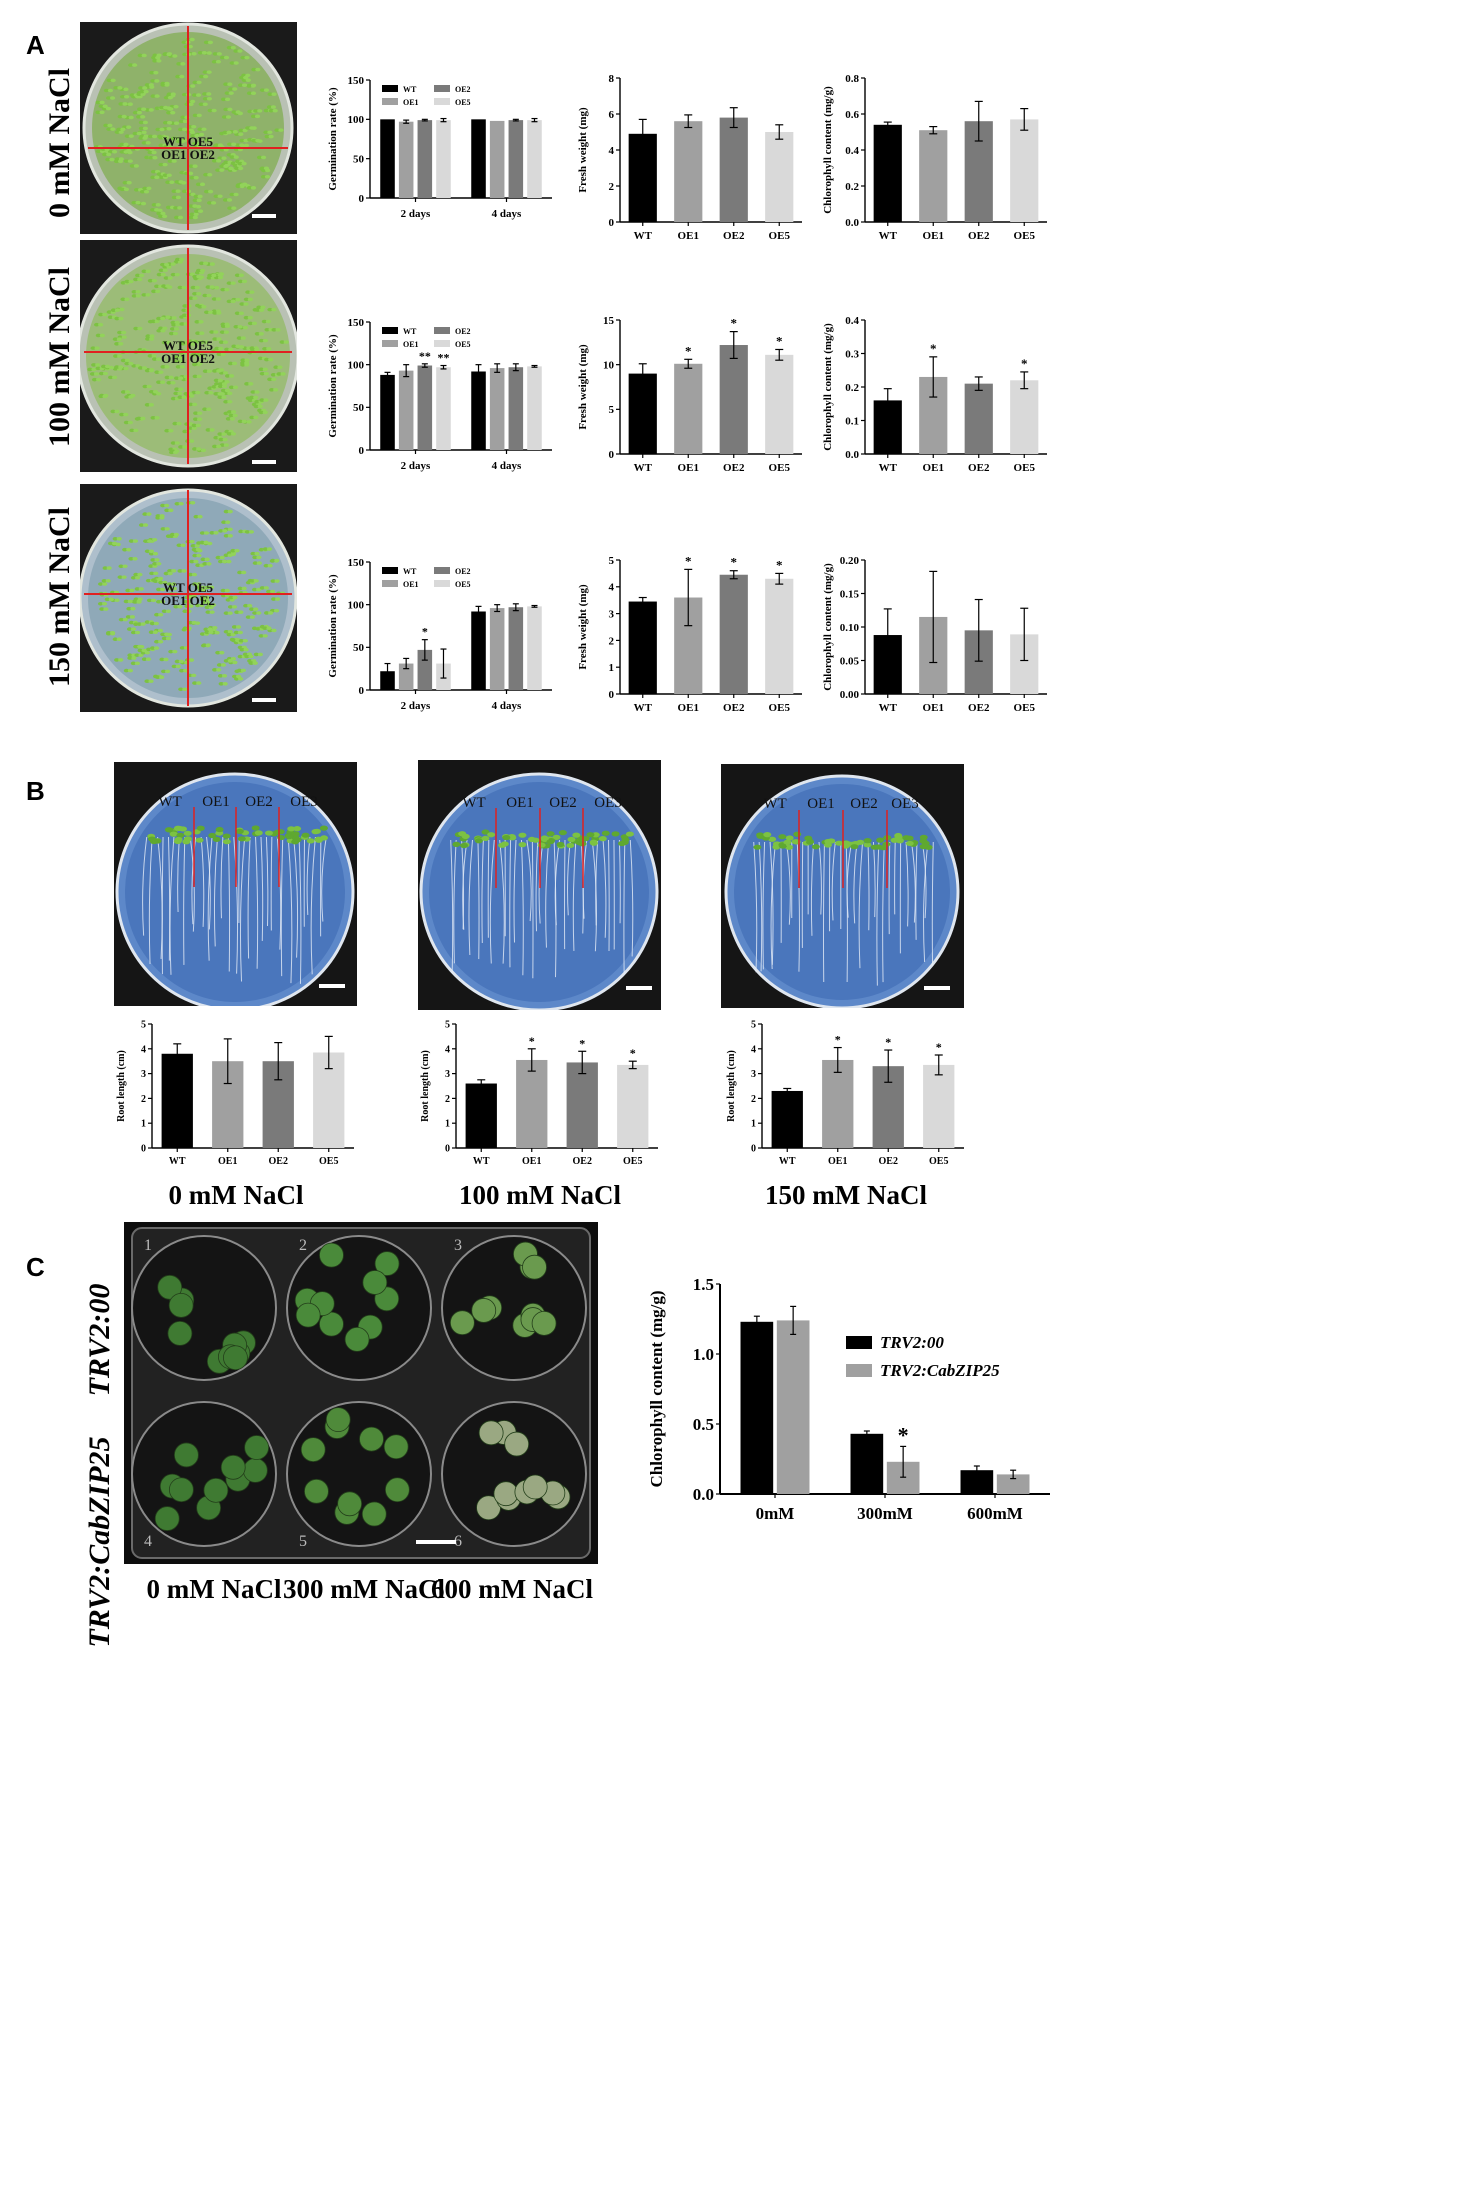 The width and height of the screenshot is (1476, 2198). Describe the element at coordinates (905, 804) in the screenshot. I see `line-label-oe3: OE3` at that location.